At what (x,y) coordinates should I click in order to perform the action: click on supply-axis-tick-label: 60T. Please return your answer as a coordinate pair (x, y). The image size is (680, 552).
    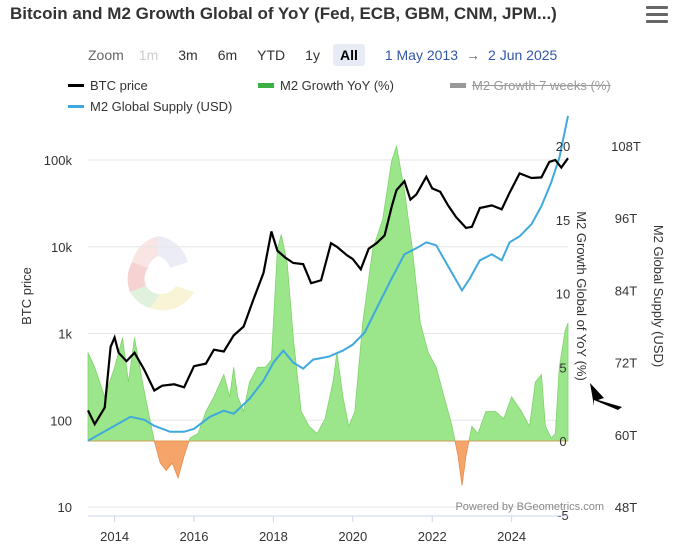
    Looking at the image, I should click on (626, 435).